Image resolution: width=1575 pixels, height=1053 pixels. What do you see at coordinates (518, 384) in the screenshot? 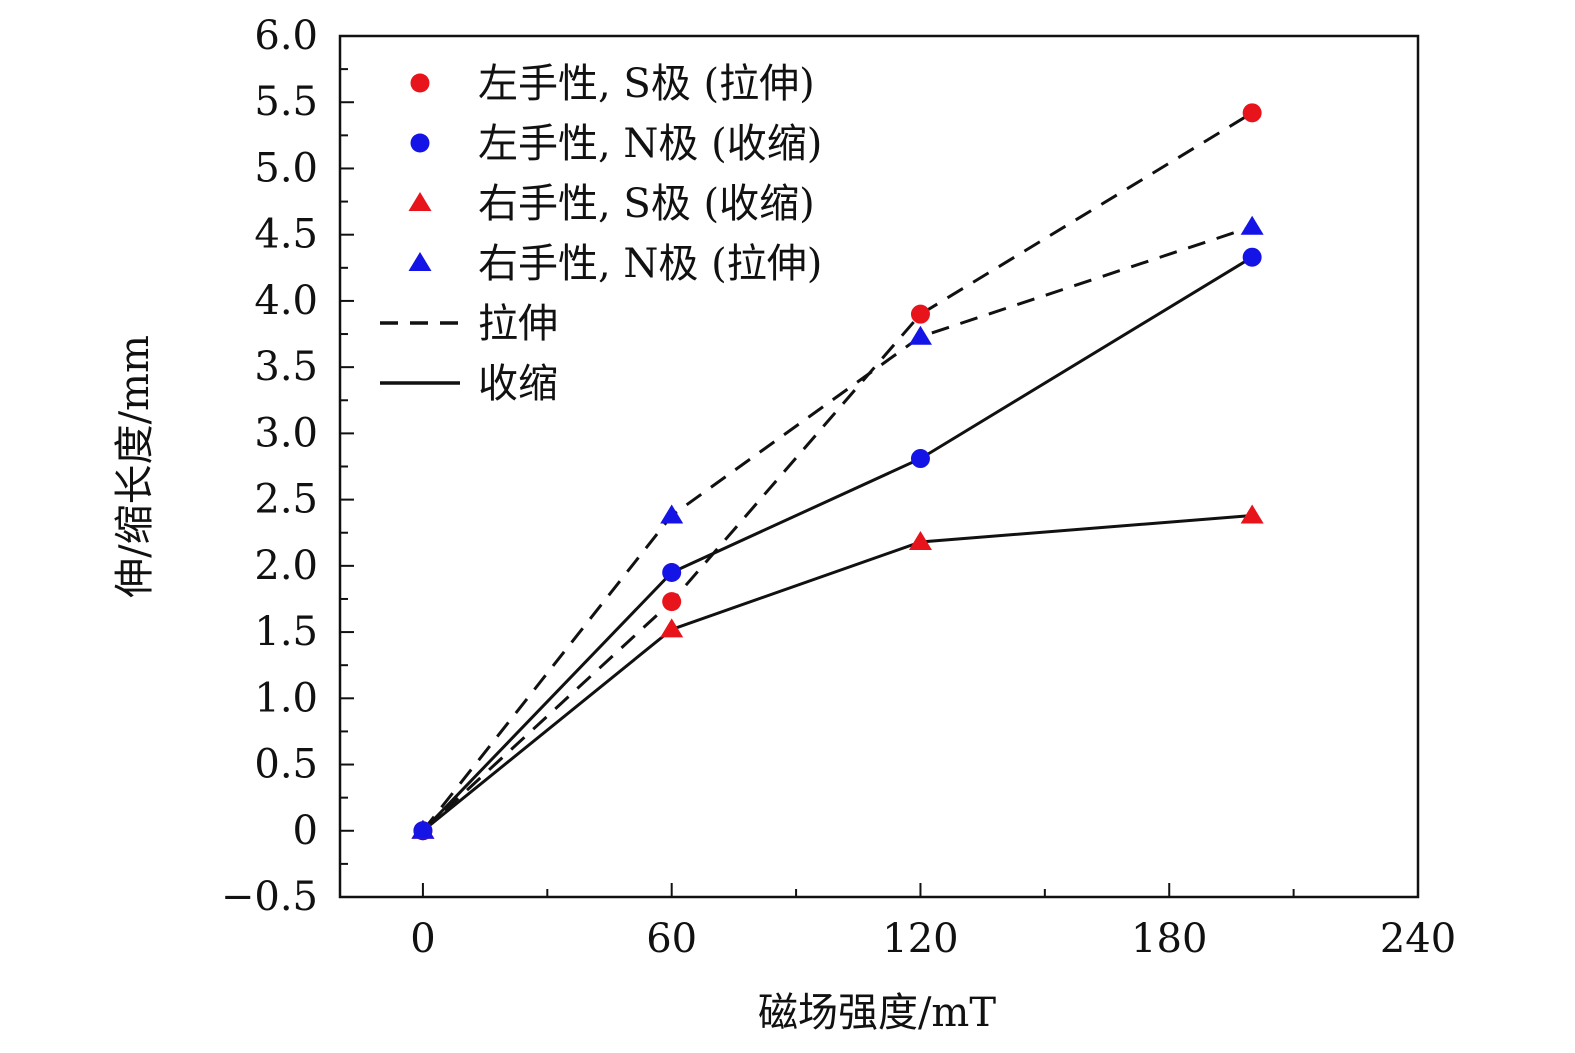
I see `legend-line-label-2: 收缩` at bounding box center [518, 384].